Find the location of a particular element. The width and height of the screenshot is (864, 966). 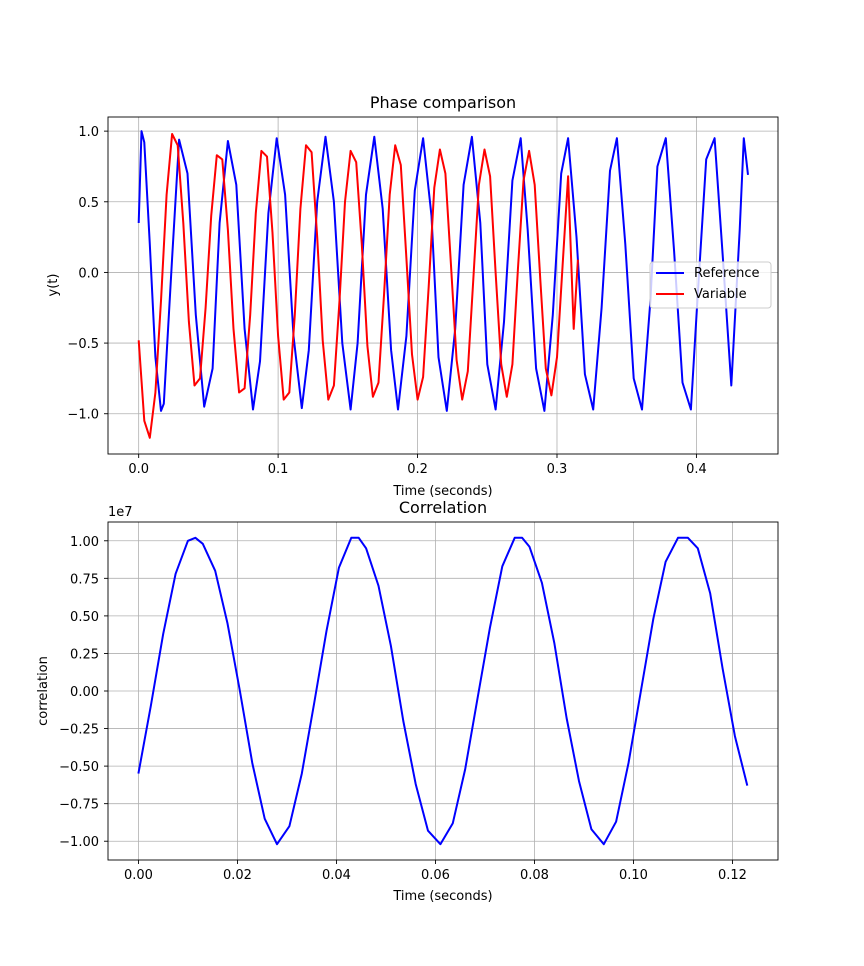

y-tick-label: 0.00 is located at coordinates (84, 692).